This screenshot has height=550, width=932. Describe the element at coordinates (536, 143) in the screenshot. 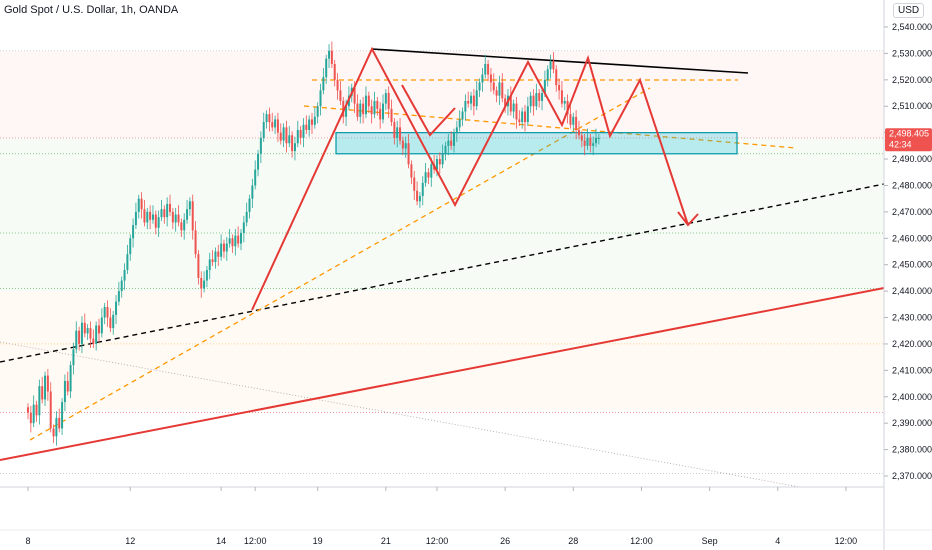

I see `support-zone` at that location.